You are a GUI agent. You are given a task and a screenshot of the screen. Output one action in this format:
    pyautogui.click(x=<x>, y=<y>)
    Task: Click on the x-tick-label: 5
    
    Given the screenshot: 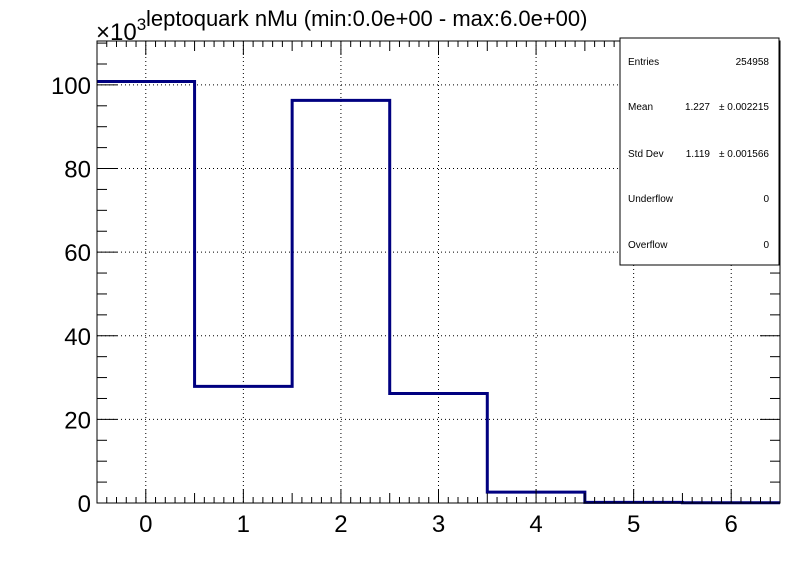 What is the action you would take?
    pyautogui.click(x=633, y=524)
    